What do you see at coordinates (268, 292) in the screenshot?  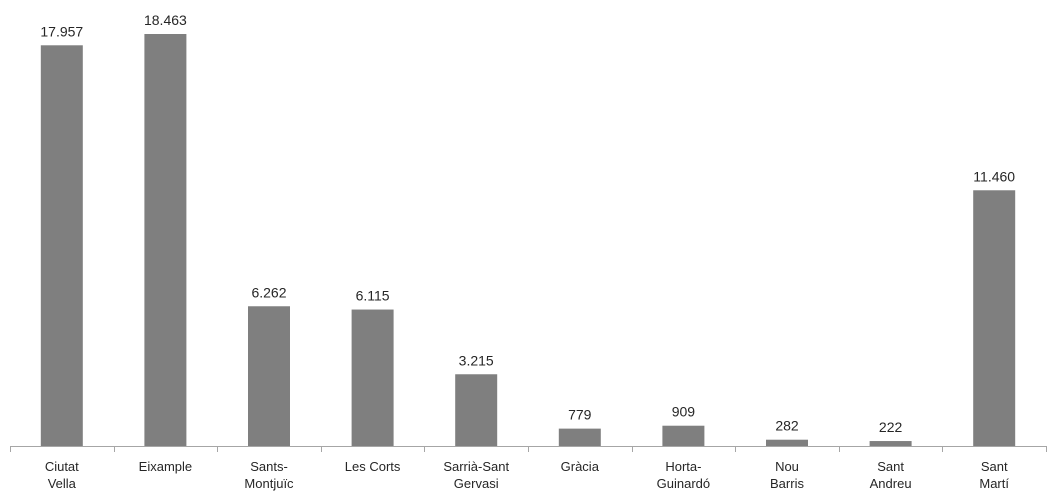 I see `data-label-2: 6.262` at bounding box center [268, 292].